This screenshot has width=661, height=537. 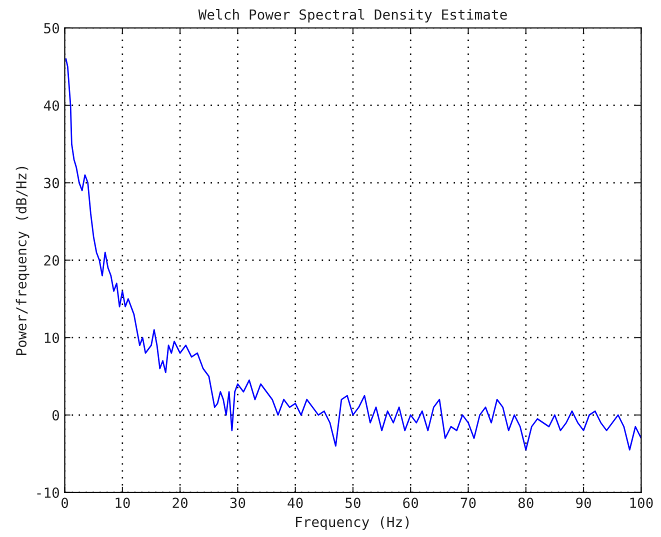 What do you see at coordinates (295, 503) in the screenshot?
I see `x-tick-label: 40` at bounding box center [295, 503].